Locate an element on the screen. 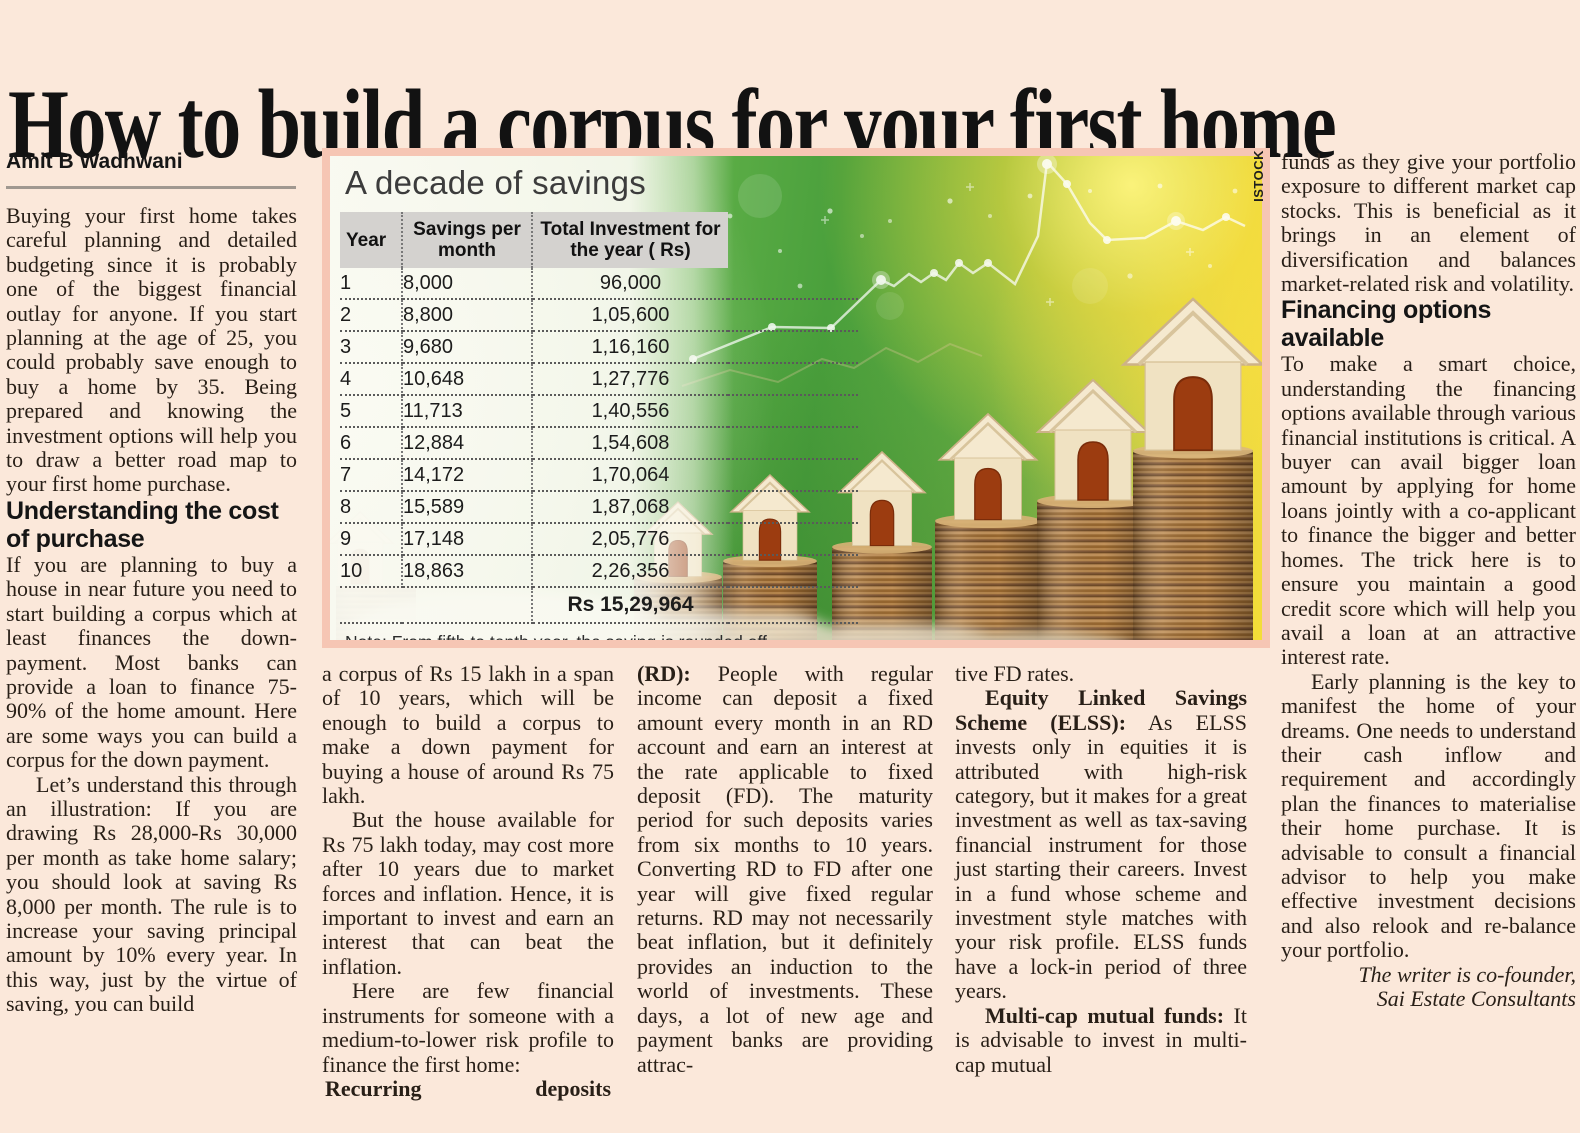  recurring-deposits-lead: Recurring deposits is located at coordinates (468, 1088).